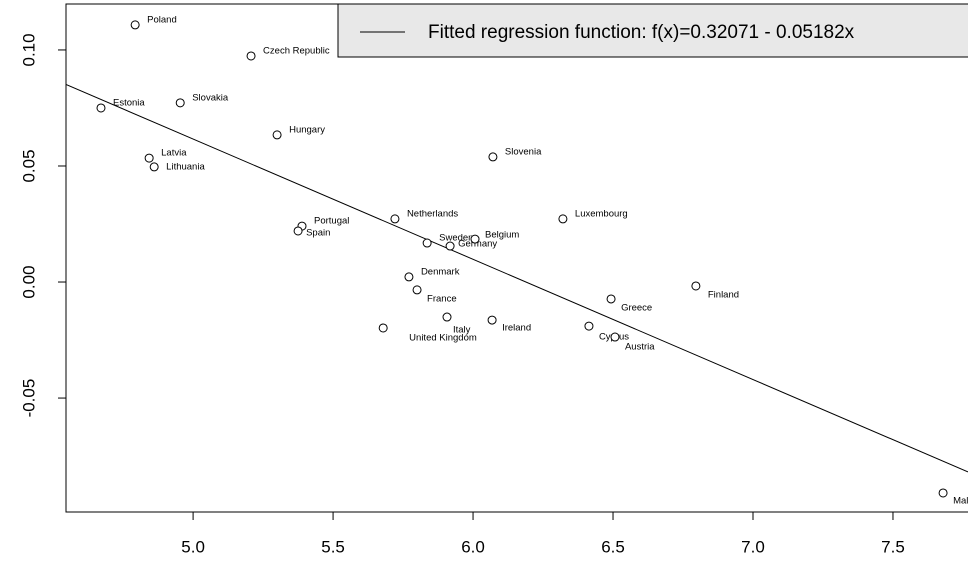 The height and width of the screenshot is (564, 968). Describe the element at coordinates (318, 232) in the screenshot. I see `point-label: Spain` at that location.